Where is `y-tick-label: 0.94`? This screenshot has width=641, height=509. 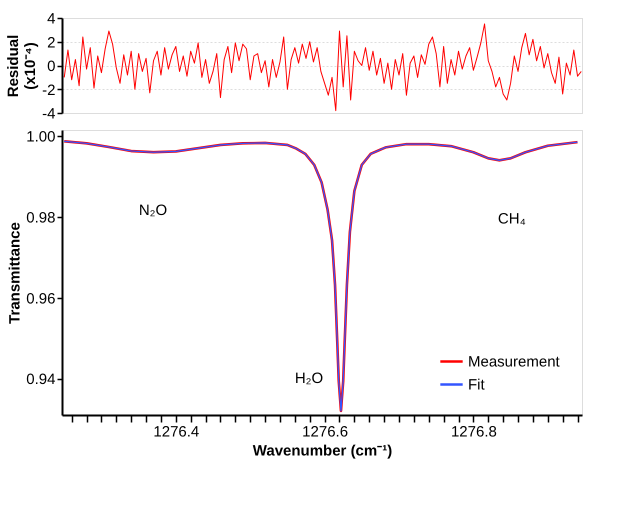 y-tick-label: 0.94 is located at coordinates (41, 379).